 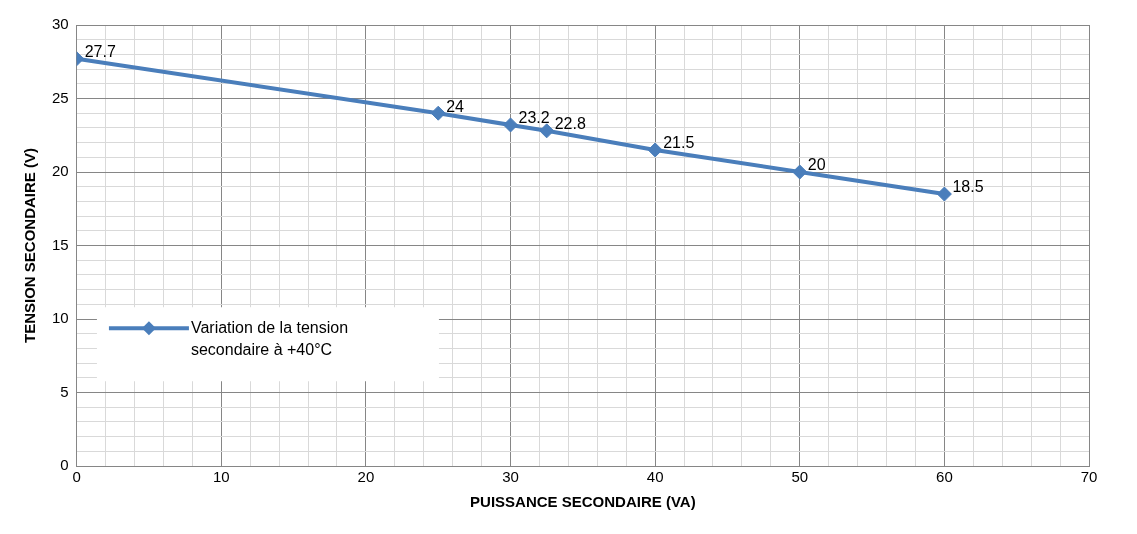 I want to click on data-label: 24, so click(x=455, y=106).